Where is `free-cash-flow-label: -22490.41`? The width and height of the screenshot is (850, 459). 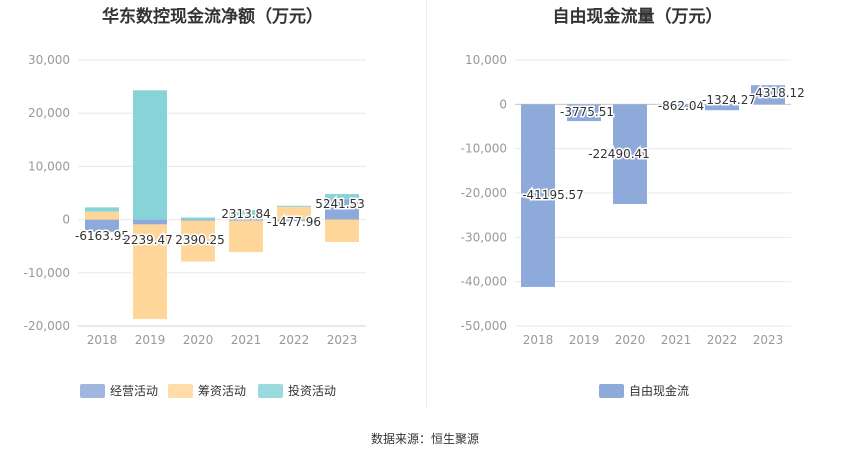 free-cash-flow-label: -22490.41 is located at coordinates (619, 154).